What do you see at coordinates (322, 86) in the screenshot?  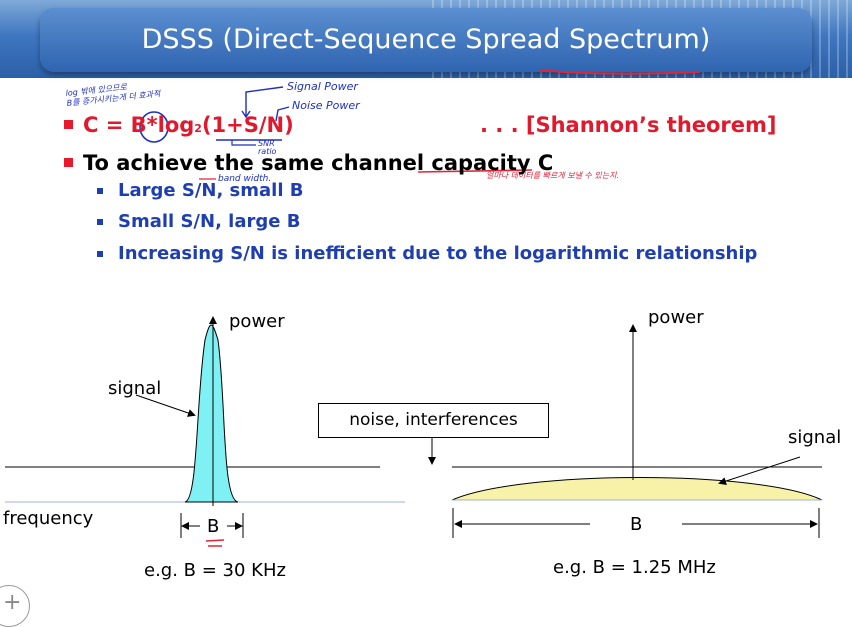 I see `signal-power-note: Signal Power` at bounding box center [322, 86].